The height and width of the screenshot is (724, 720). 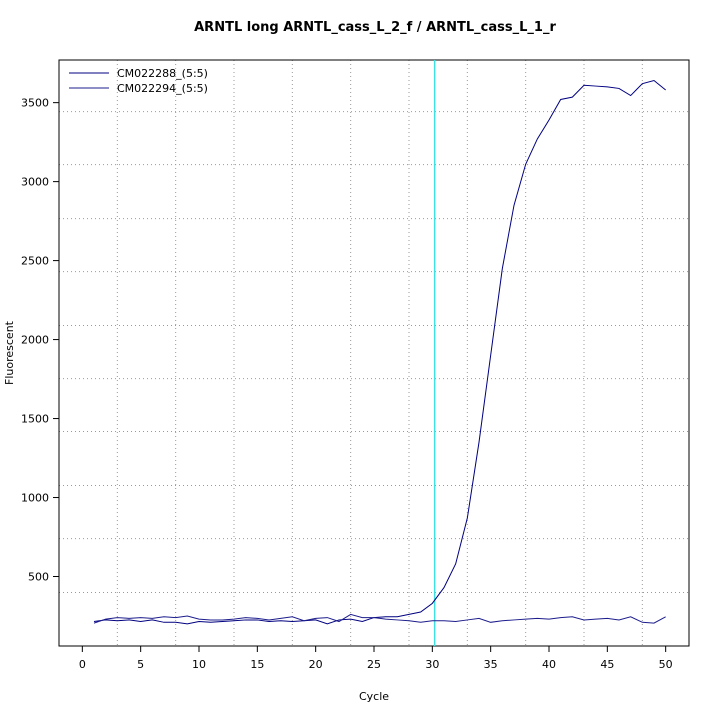 I want to click on x-tick-label: 30, so click(x=432, y=664).